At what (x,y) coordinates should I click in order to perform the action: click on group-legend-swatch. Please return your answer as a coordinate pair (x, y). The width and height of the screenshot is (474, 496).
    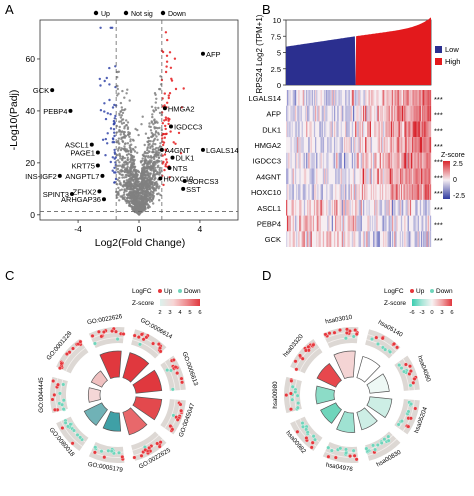
    Looking at the image, I should click on (438, 61).